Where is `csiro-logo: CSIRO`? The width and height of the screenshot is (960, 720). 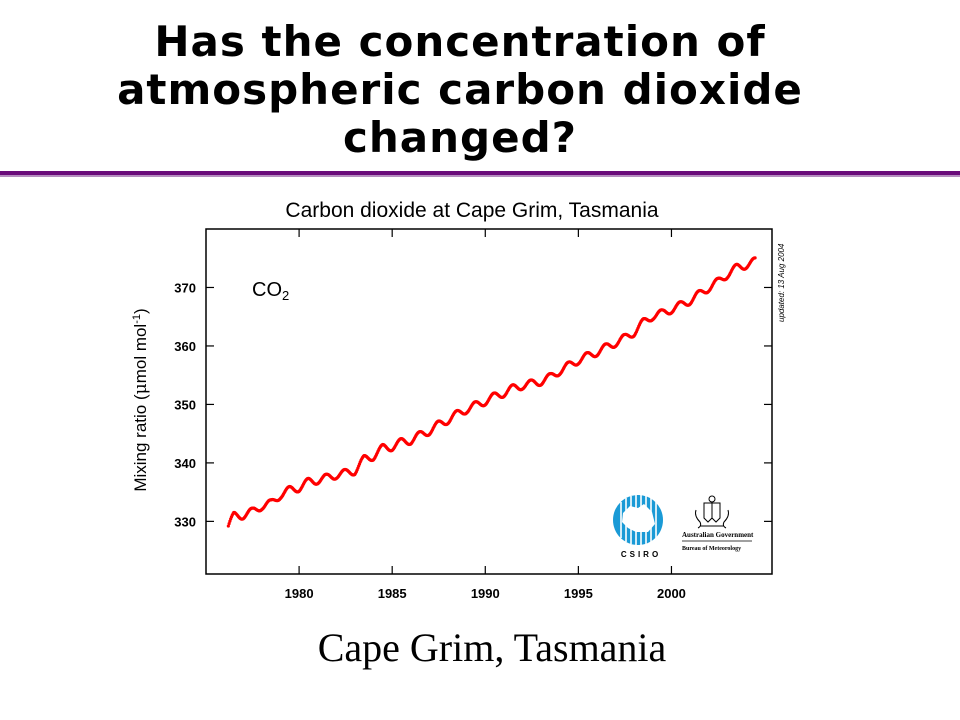 csiro-logo: CSIRO is located at coordinates (638, 527).